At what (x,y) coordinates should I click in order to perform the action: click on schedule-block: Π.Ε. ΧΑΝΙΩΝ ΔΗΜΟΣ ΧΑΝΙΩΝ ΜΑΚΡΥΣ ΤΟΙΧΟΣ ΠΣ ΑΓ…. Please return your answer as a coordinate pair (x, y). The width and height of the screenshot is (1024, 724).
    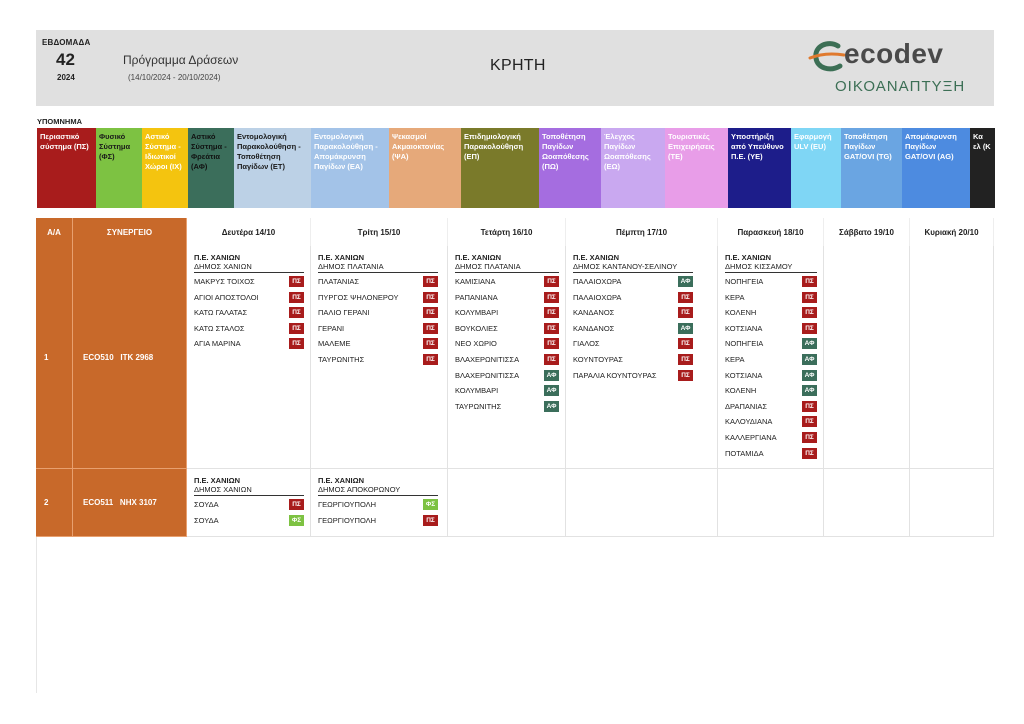
    Looking at the image, I should click on (249, 303).